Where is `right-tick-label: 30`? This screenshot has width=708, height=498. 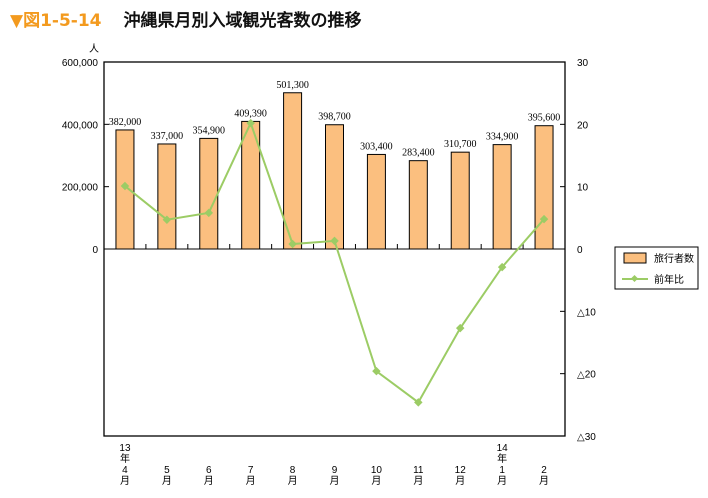 right-tick-label: 30 is located at coordinates (583, 63).